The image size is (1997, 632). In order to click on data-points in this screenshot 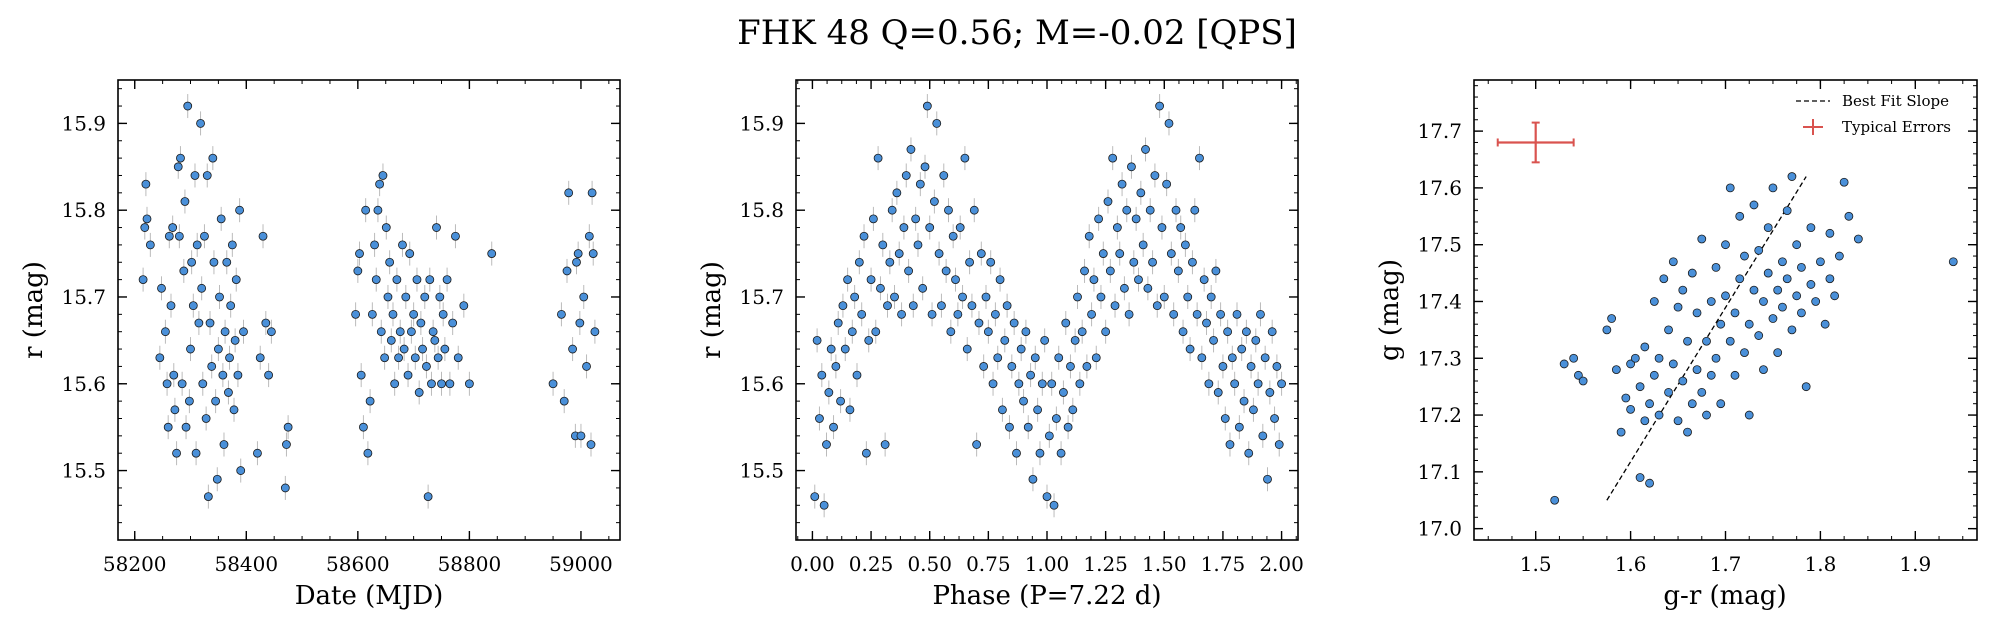, I will do `click(1754, 338)`.